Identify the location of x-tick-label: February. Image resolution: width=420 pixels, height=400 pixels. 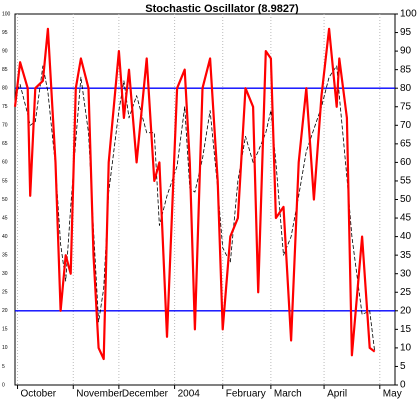
(246, 394).